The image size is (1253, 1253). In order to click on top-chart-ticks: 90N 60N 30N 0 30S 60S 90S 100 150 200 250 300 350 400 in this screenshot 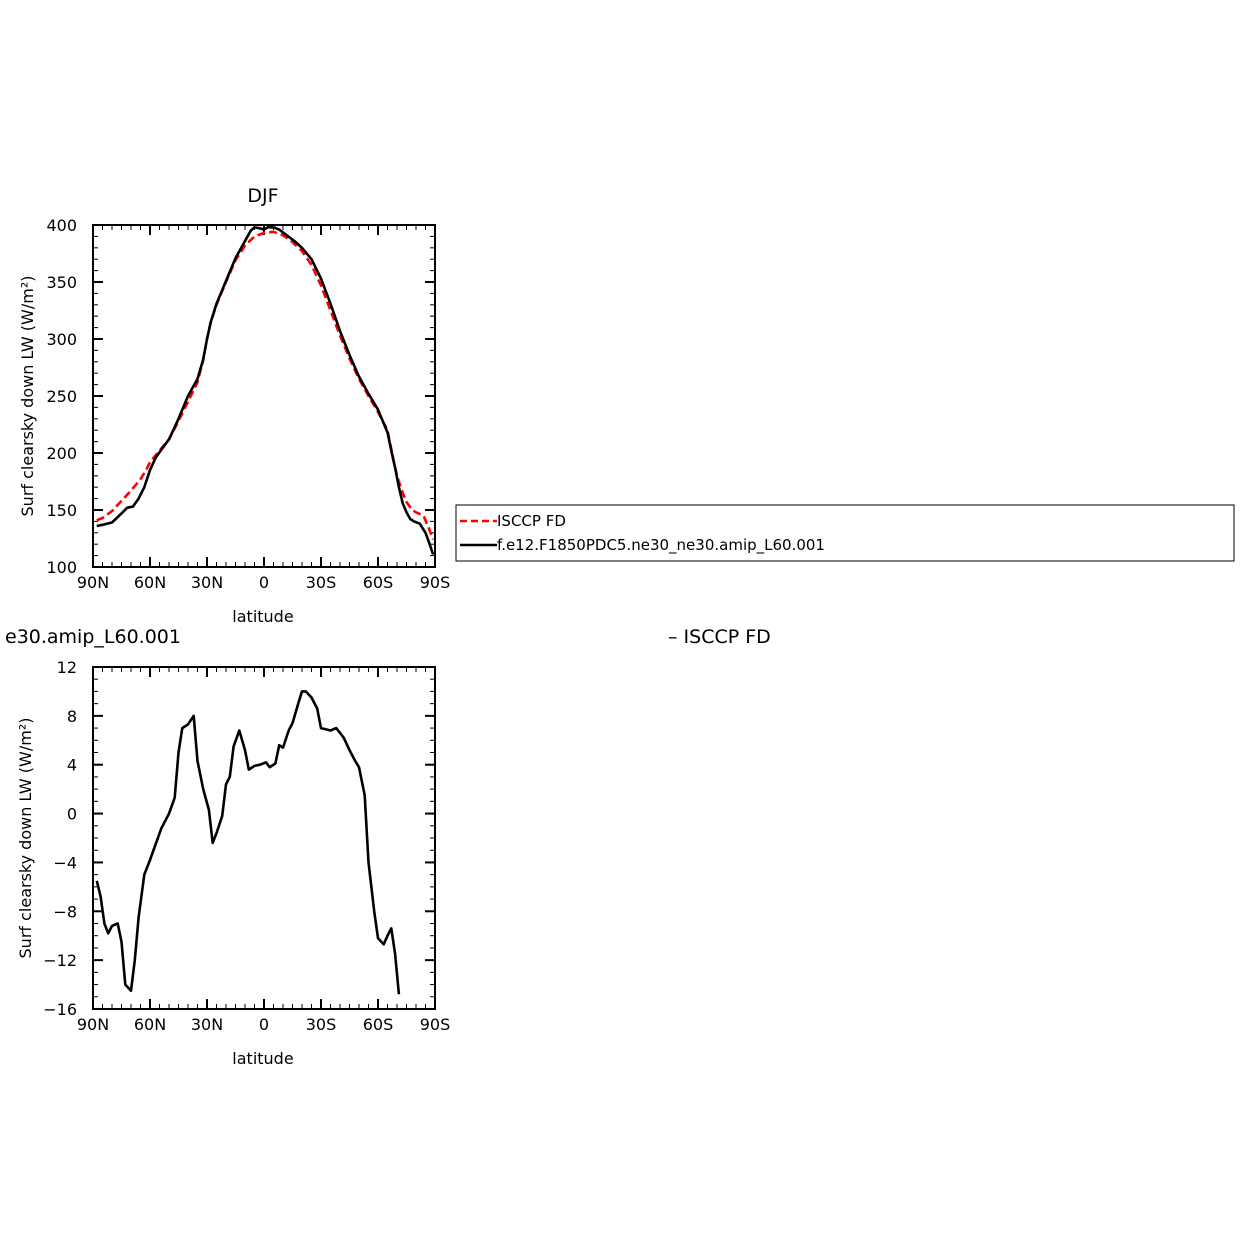, I will do `click(248, 404)`.